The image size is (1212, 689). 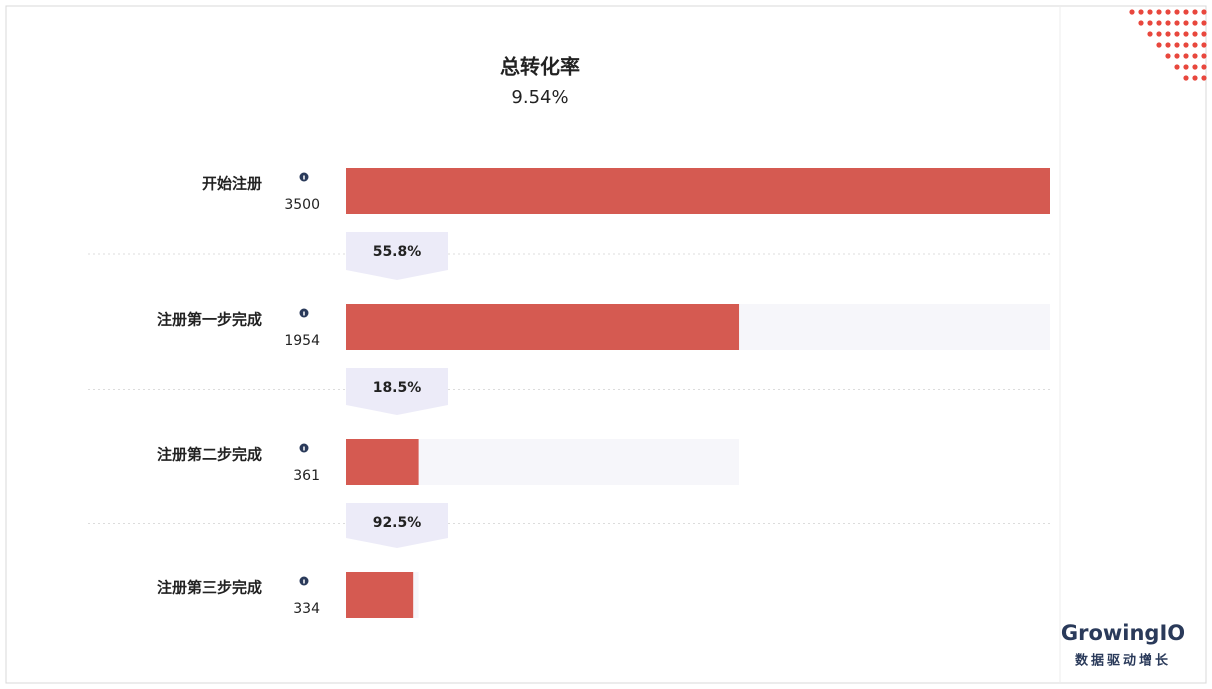 What do you see at coordinates (209, 320) in the screenshot?
I see `step-label: 注册第一步完成` at bounding box center [209, 320].